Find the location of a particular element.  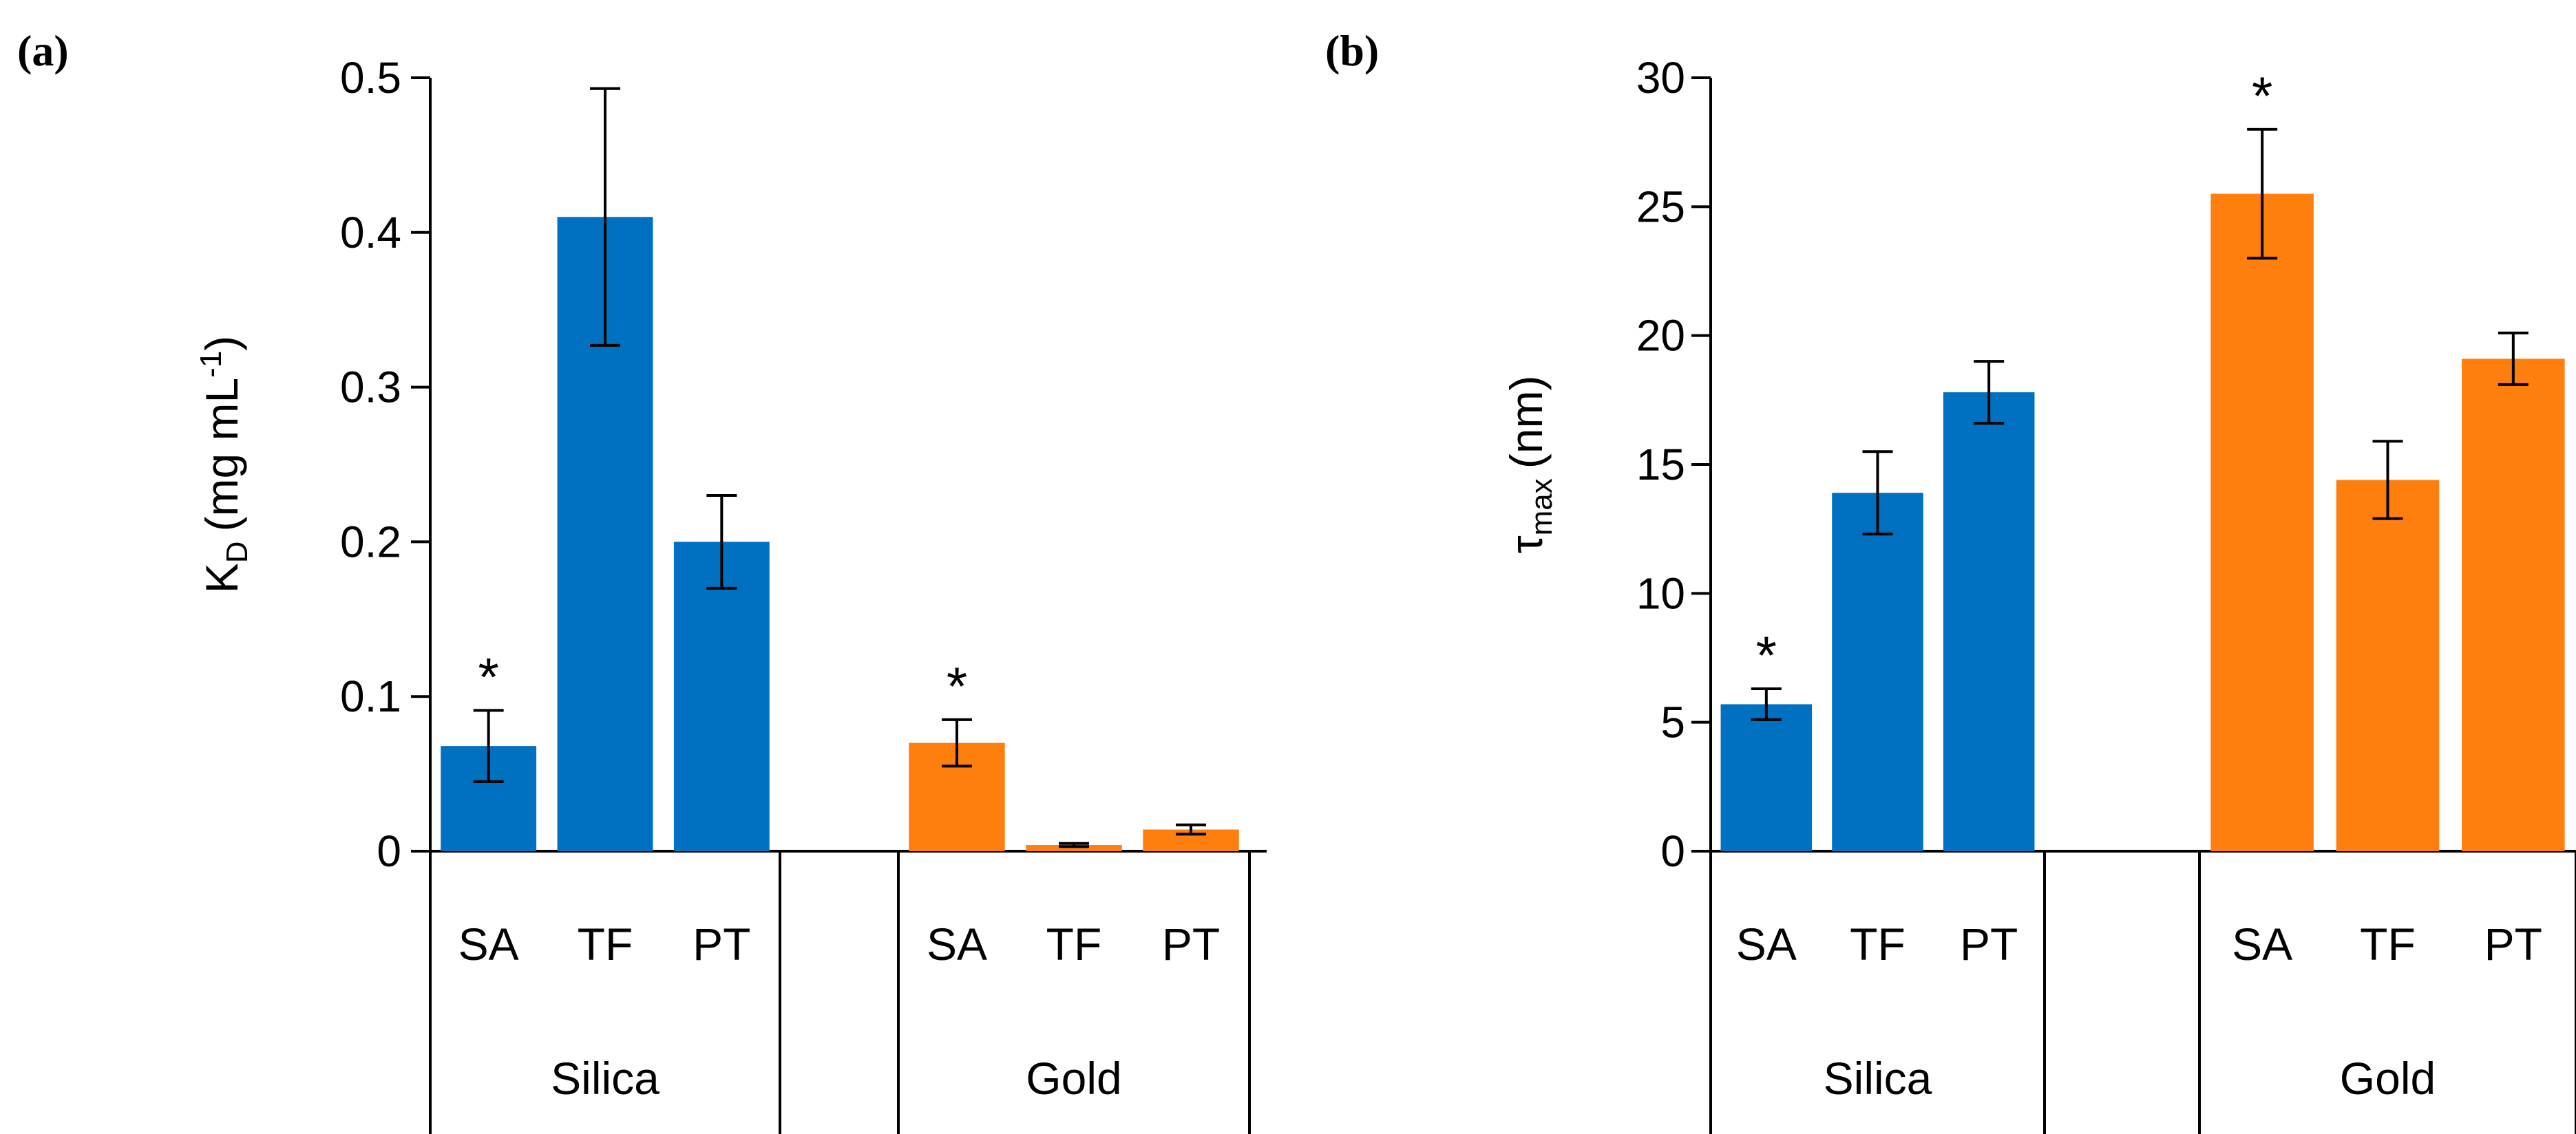

y-tick-label: 0.1 is located at coordinates (371, 696).